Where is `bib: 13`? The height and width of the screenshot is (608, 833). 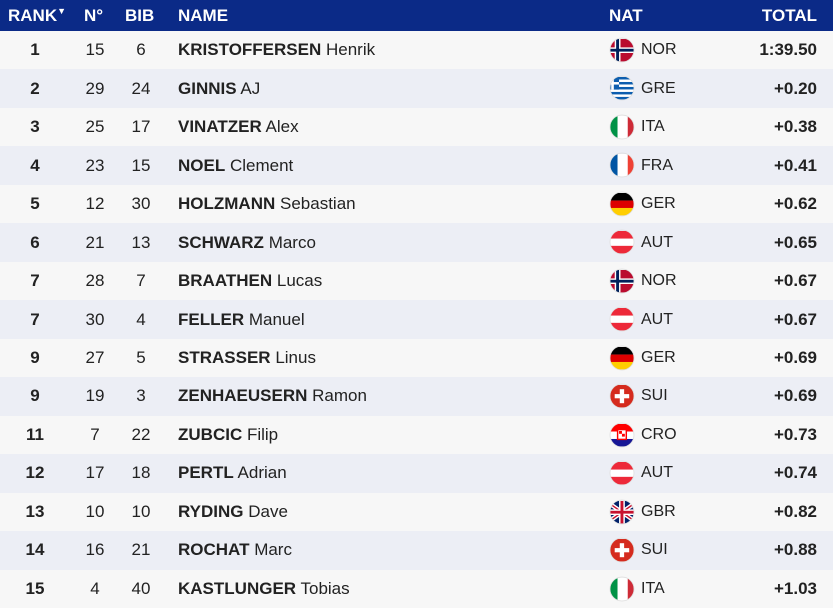
bib: 13 is located at coordinates (141, 242).